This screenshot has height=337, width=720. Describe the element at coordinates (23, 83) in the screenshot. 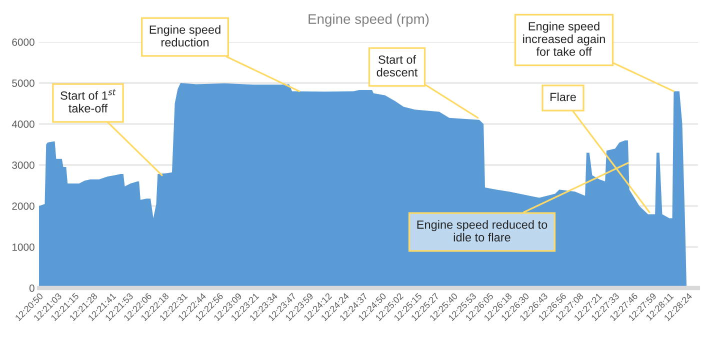

I see `y-tick-label: 5000` at that location.